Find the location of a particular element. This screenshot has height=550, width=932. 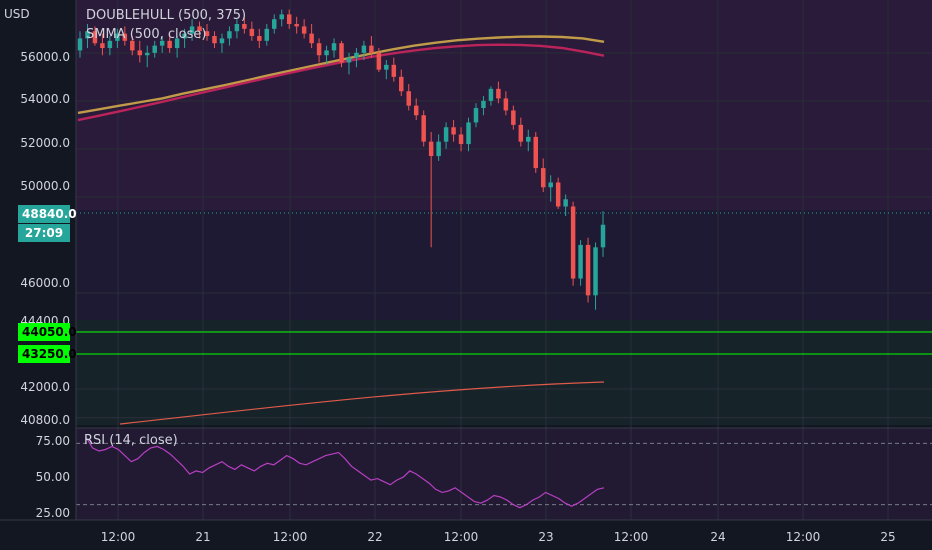

rsi-tick-label: 75.00 is located at coordinates (53, 441).